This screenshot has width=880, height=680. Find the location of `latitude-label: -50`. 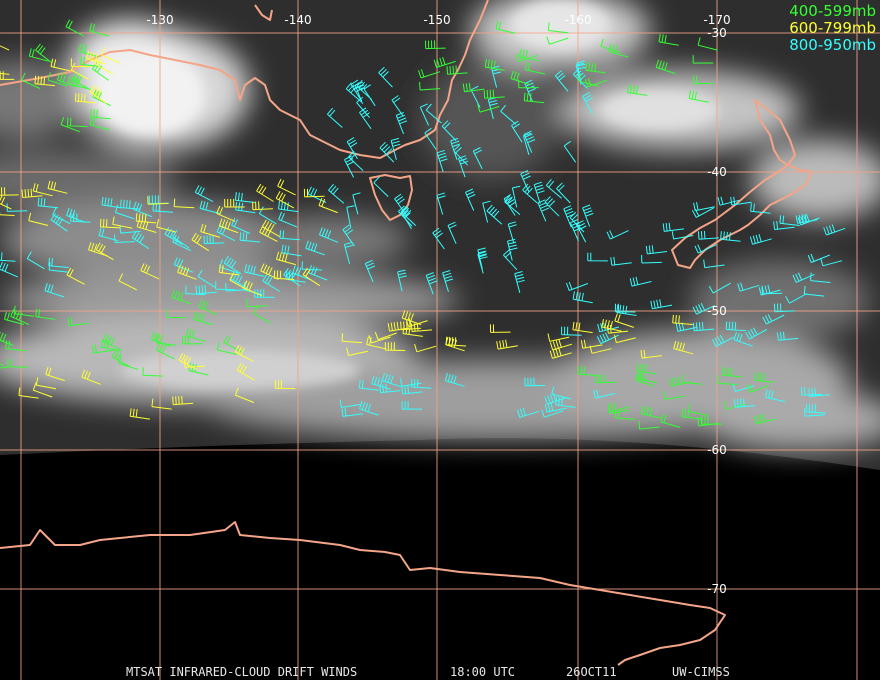

latitude-label: -50 is located at coordinates (717, 311).